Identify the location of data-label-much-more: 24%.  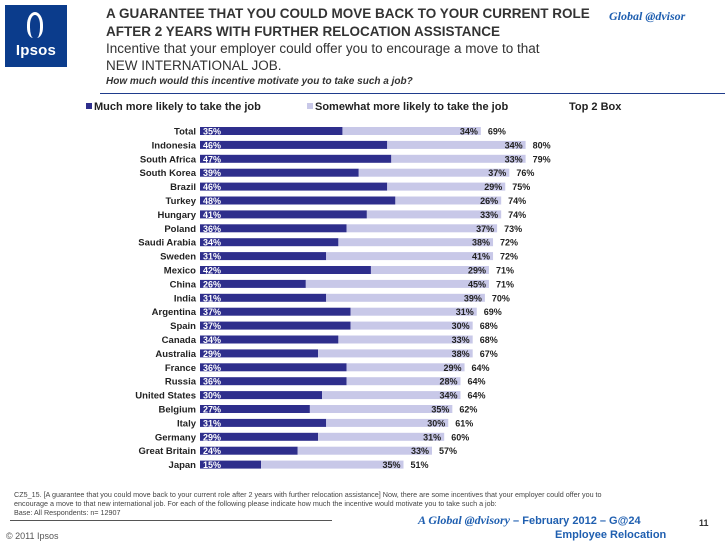
(212, 451).